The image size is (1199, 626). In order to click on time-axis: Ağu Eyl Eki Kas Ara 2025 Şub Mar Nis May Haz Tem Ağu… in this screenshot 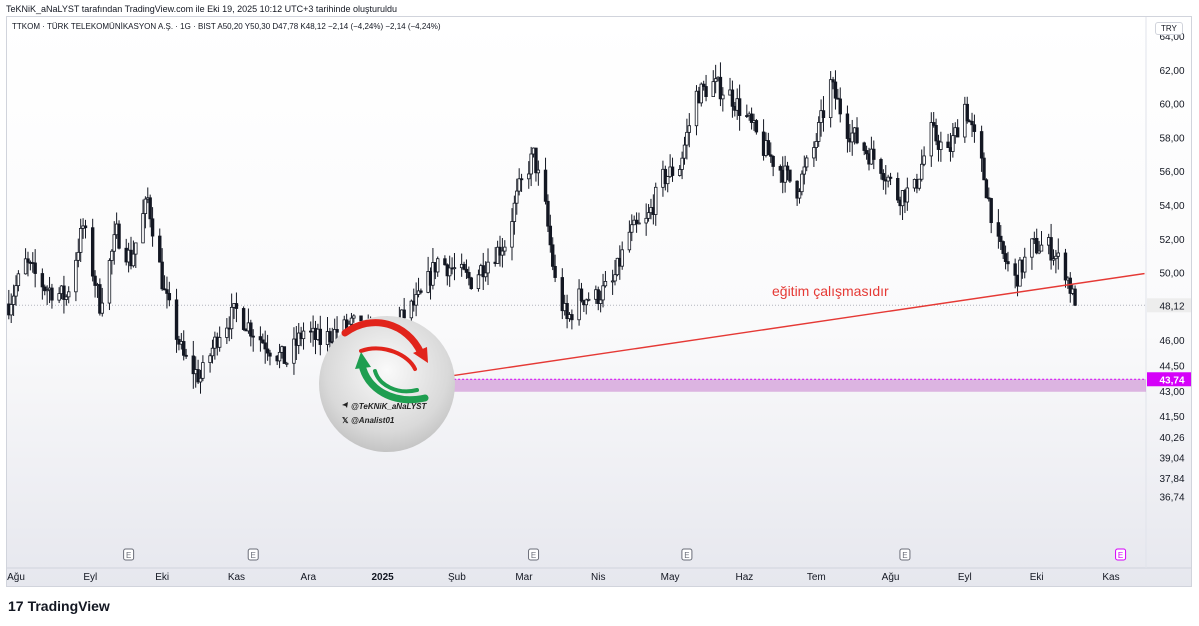, I will do `click(563, 577)`.